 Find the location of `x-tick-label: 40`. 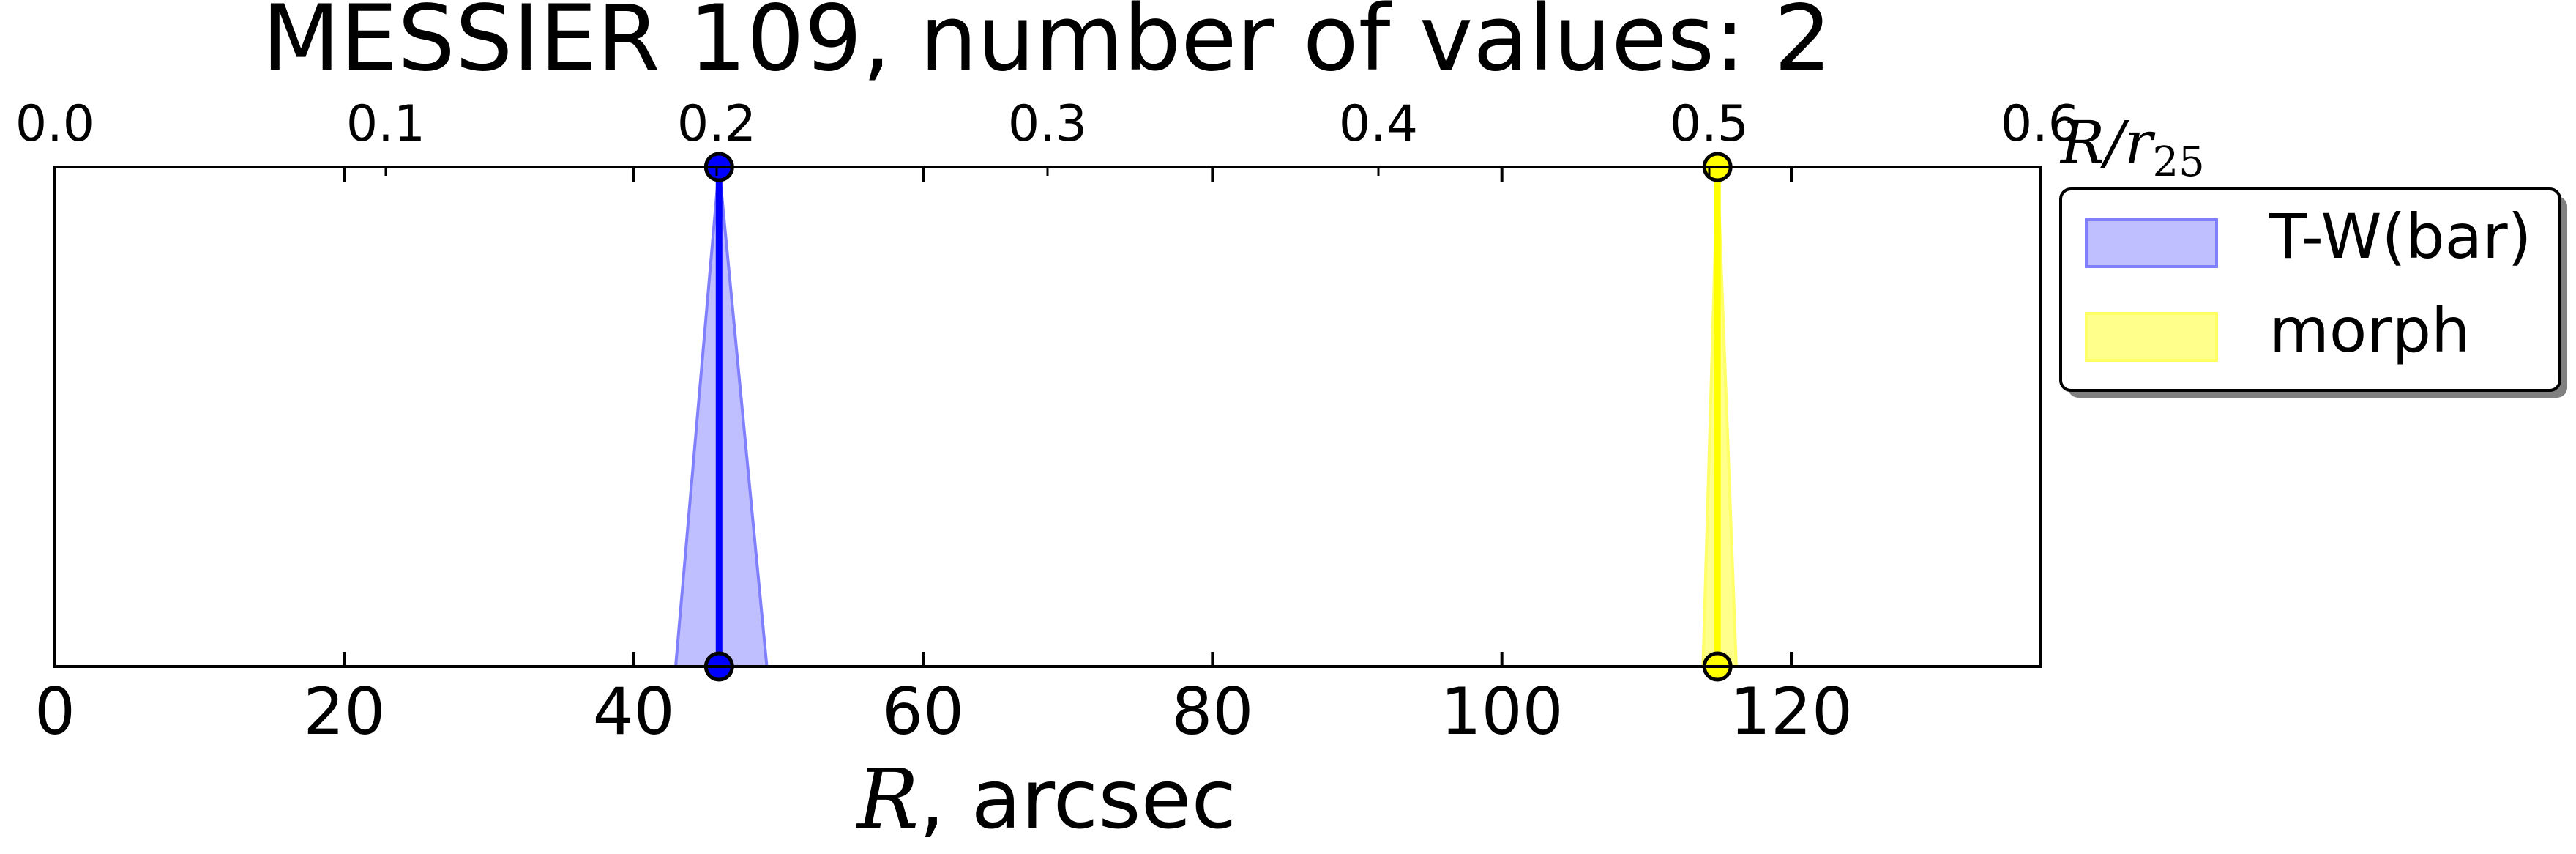

x-tick-label: 40 is located at coordinates (634, 711).